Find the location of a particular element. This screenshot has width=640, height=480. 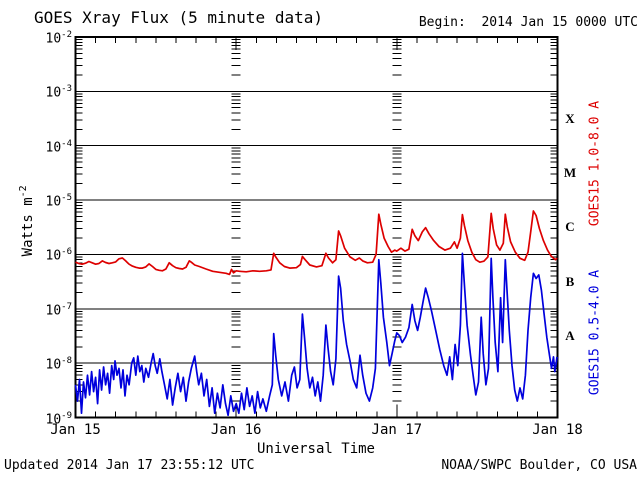

source-credit: NOAA/SWPC Boulder, CO USA is located at coordinates (539, 465).